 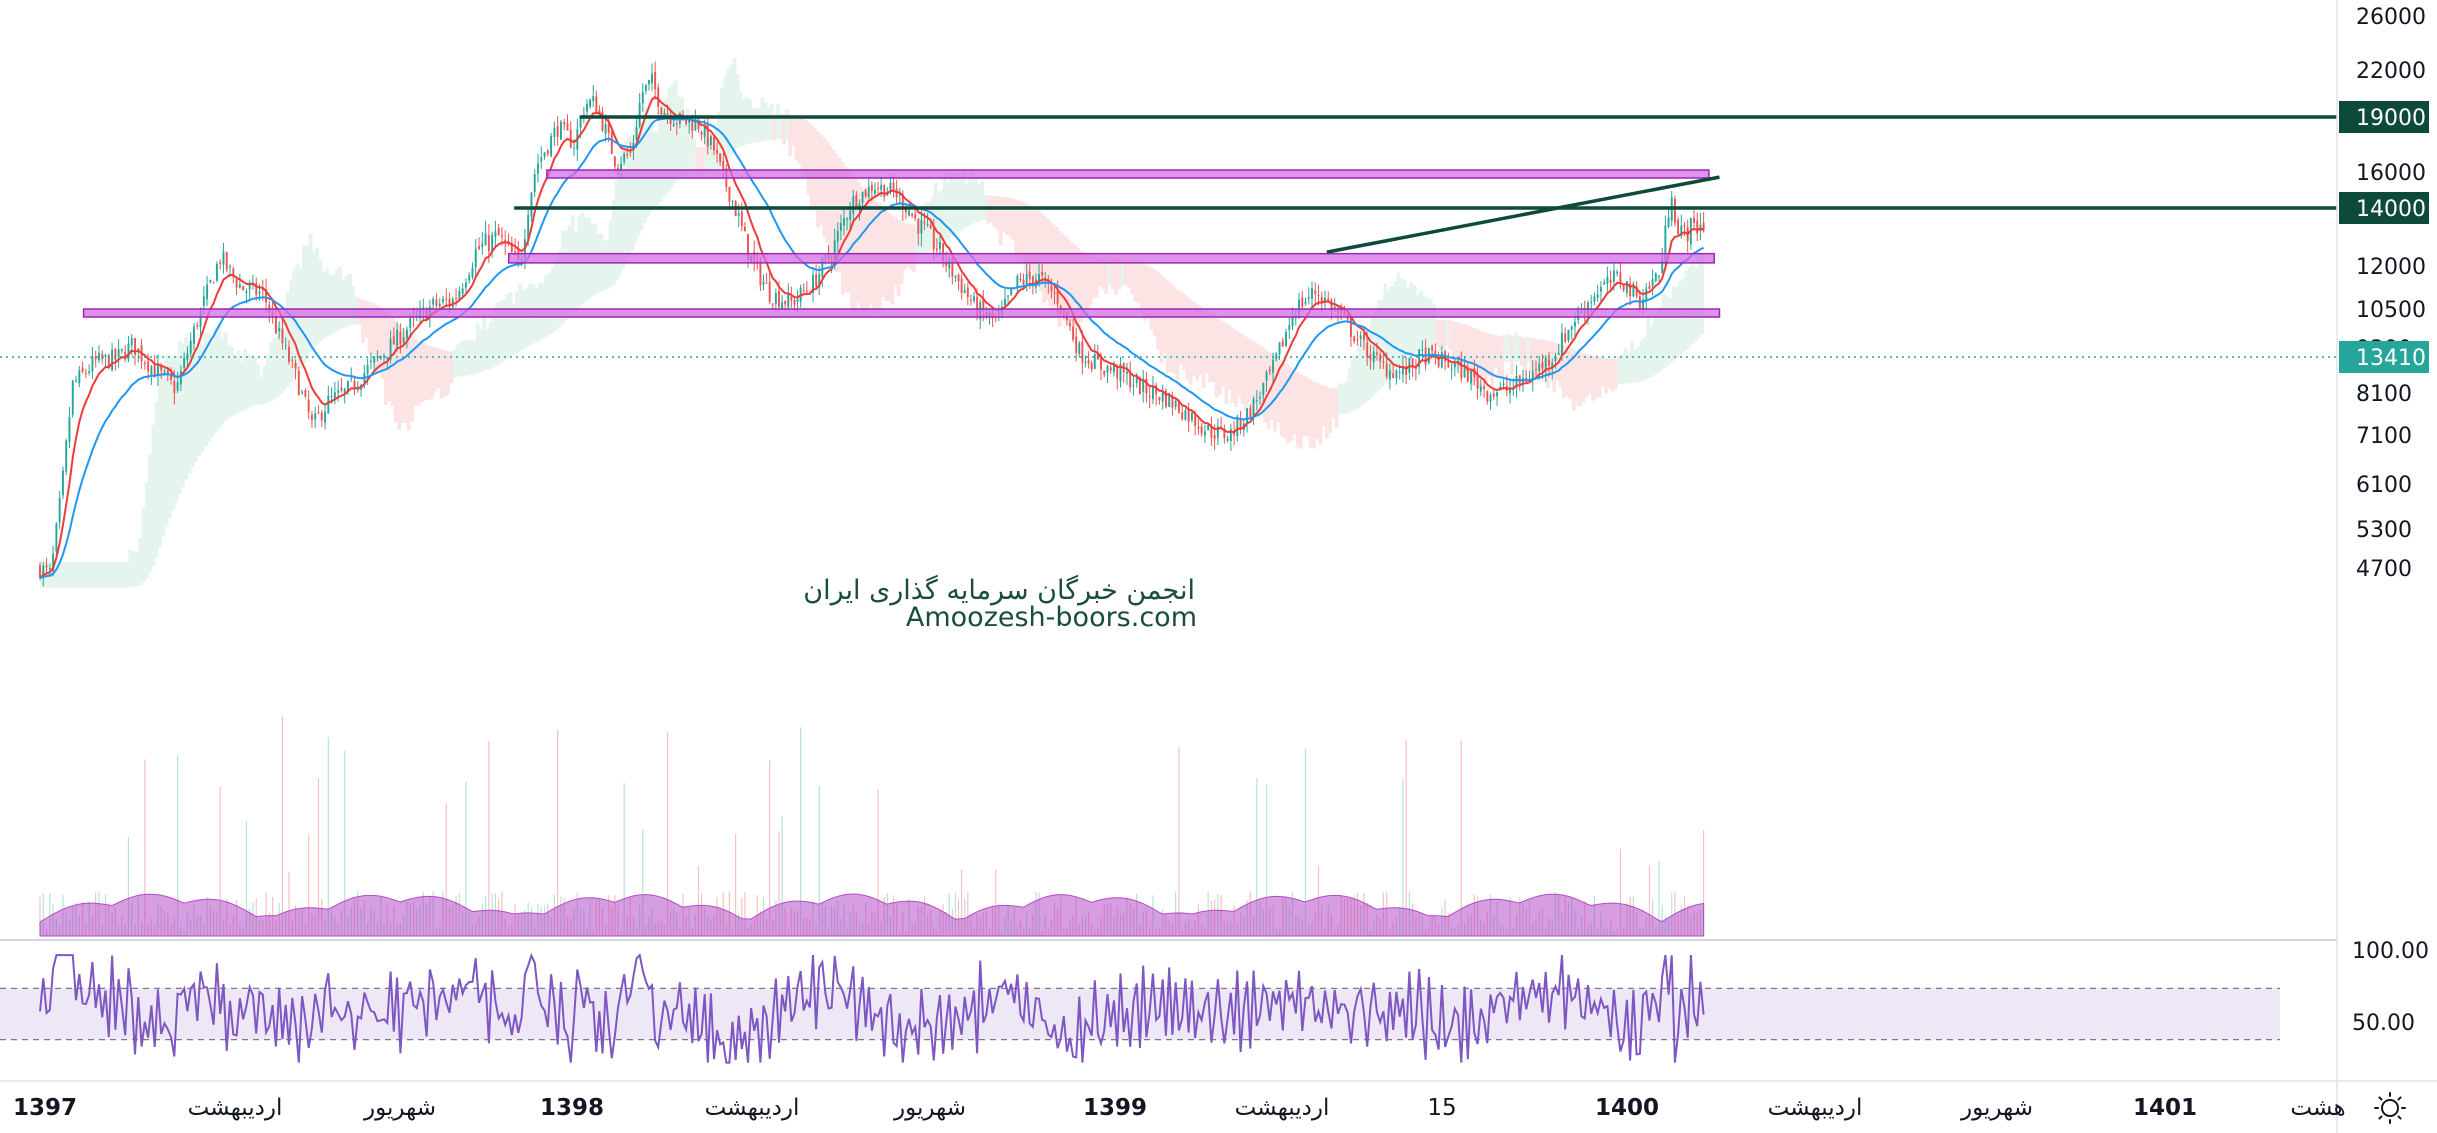 What do you see at coordinates (2390, 1108) in the screenshot?
I see `settings-sun-gear-icon` at bounding box center [2390, 1108].